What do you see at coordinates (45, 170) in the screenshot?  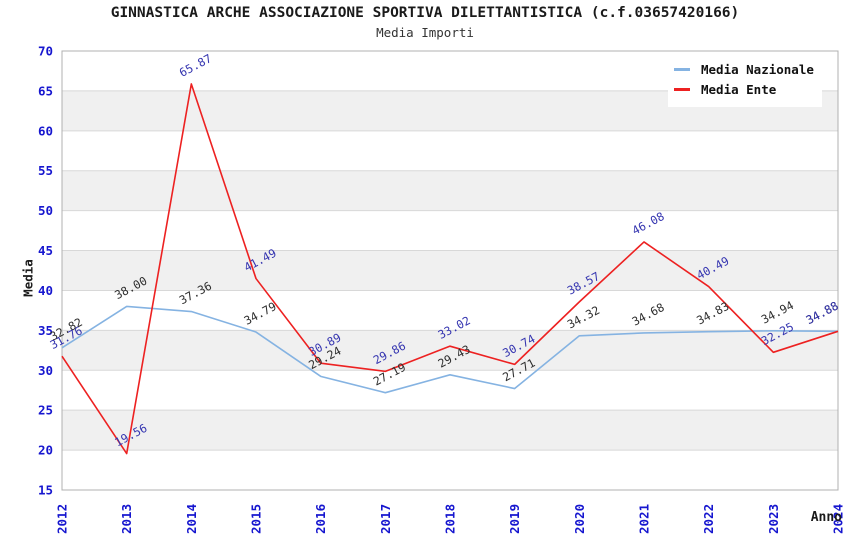 I see `y-tick-label: 55` at bounding box center [45, 170].